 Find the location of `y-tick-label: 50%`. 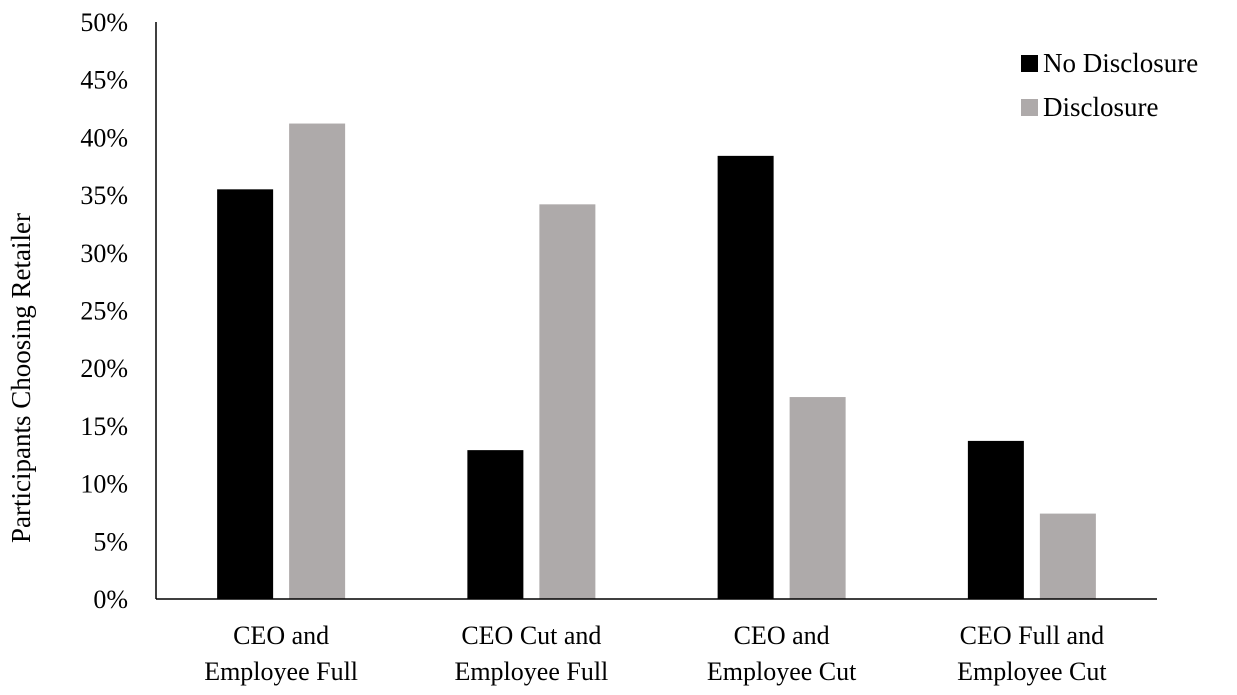

y-tick-label: 50% is located at coordinates (104, 22).